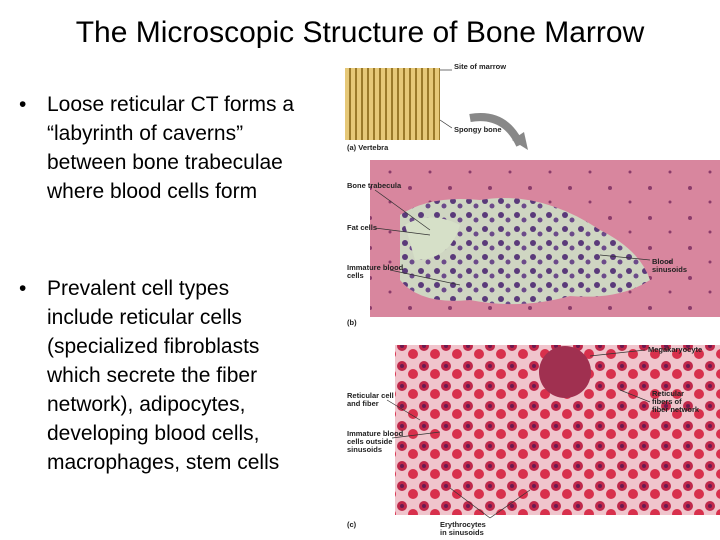  I want to click on label: Megakaryocyte, so click(675, 349).